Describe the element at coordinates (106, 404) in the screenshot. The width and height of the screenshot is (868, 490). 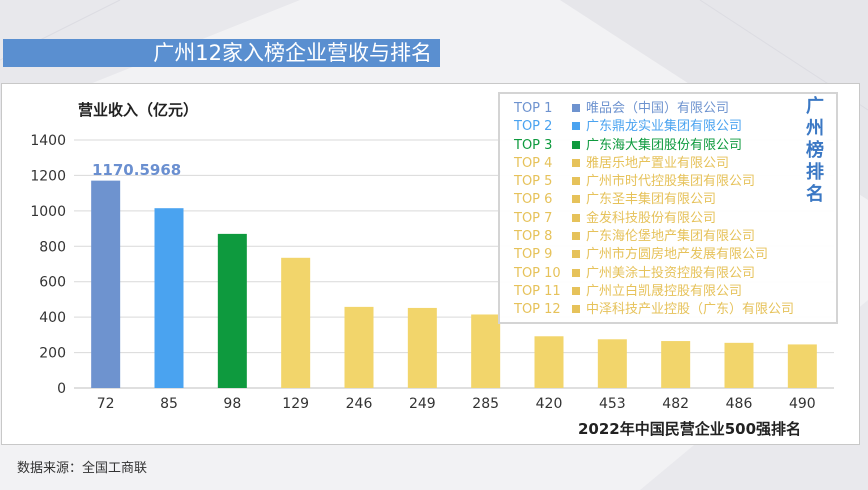
I see `x-tick-label: 72` at that location.